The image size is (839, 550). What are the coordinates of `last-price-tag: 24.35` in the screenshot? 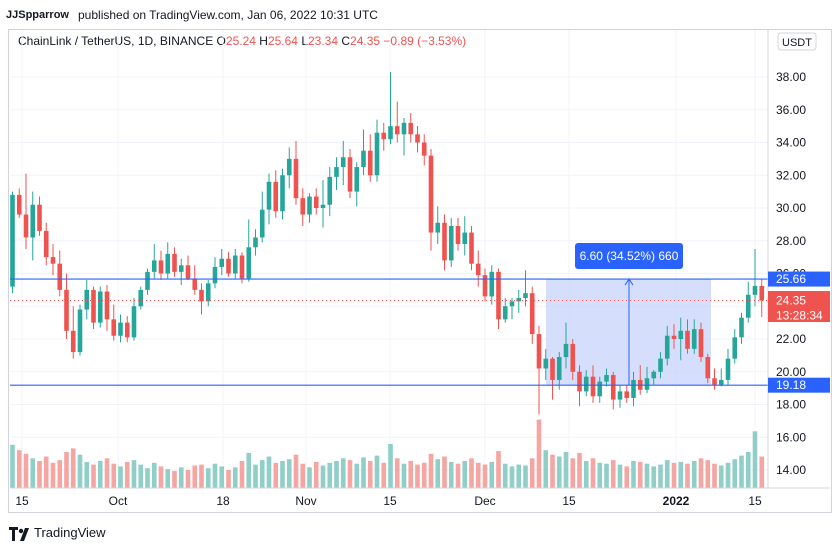 It's located at (791, 301).